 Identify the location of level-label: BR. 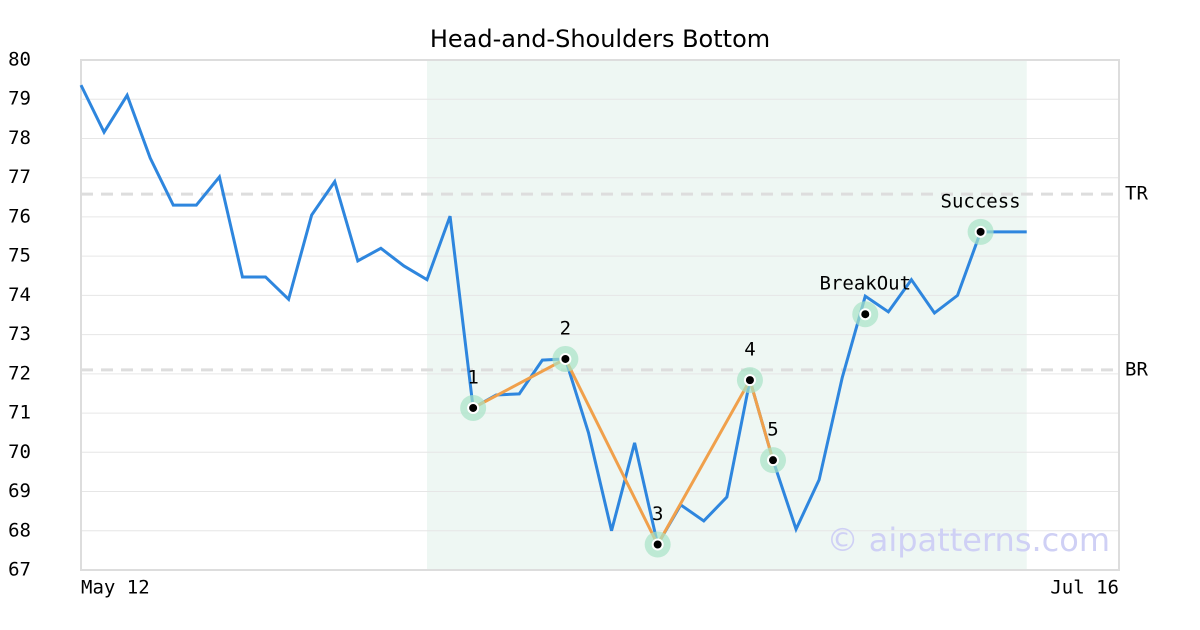
(1136, 369).